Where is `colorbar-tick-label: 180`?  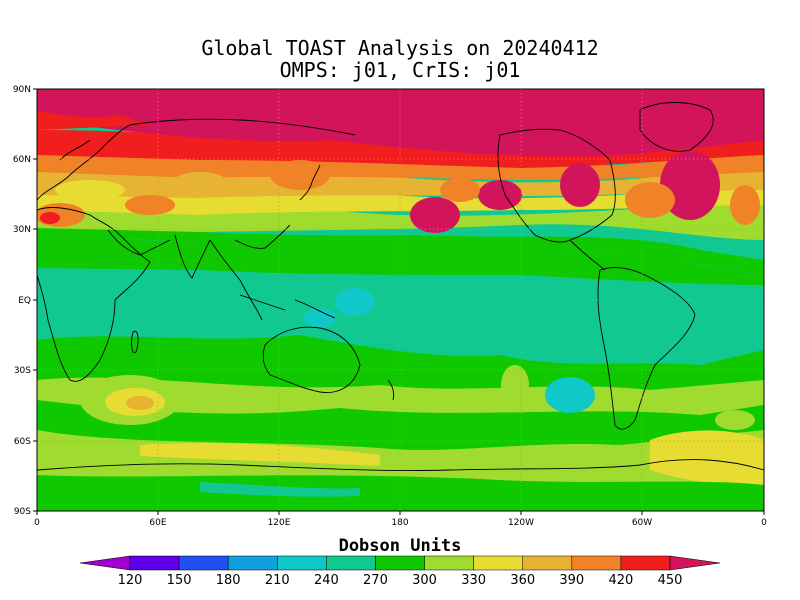
colorbar-tick-label: 180 is located at coordinates (228, 580).